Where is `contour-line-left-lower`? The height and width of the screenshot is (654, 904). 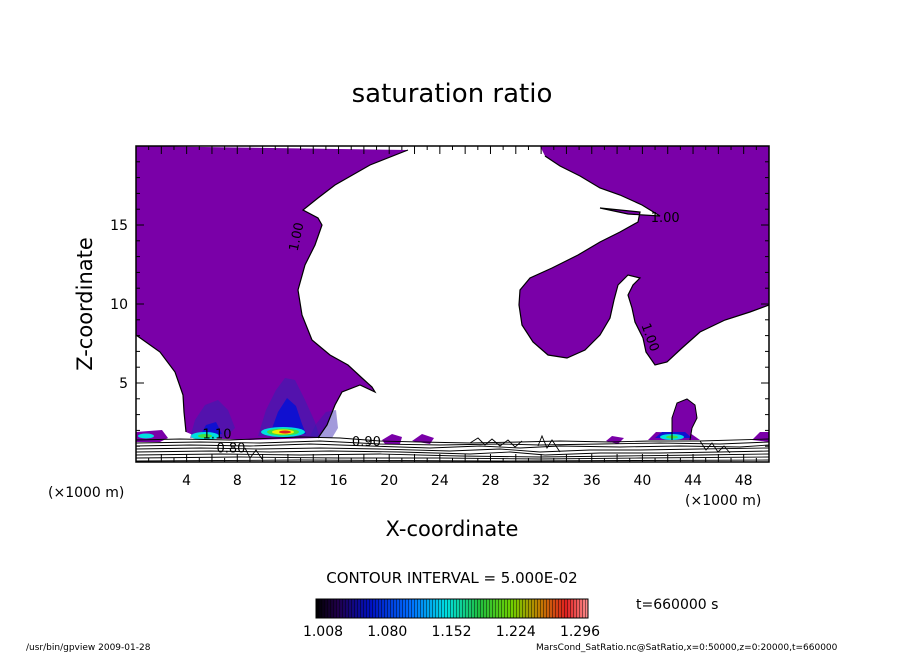
contour-line-left-lower is located at coordinates (161, 383).